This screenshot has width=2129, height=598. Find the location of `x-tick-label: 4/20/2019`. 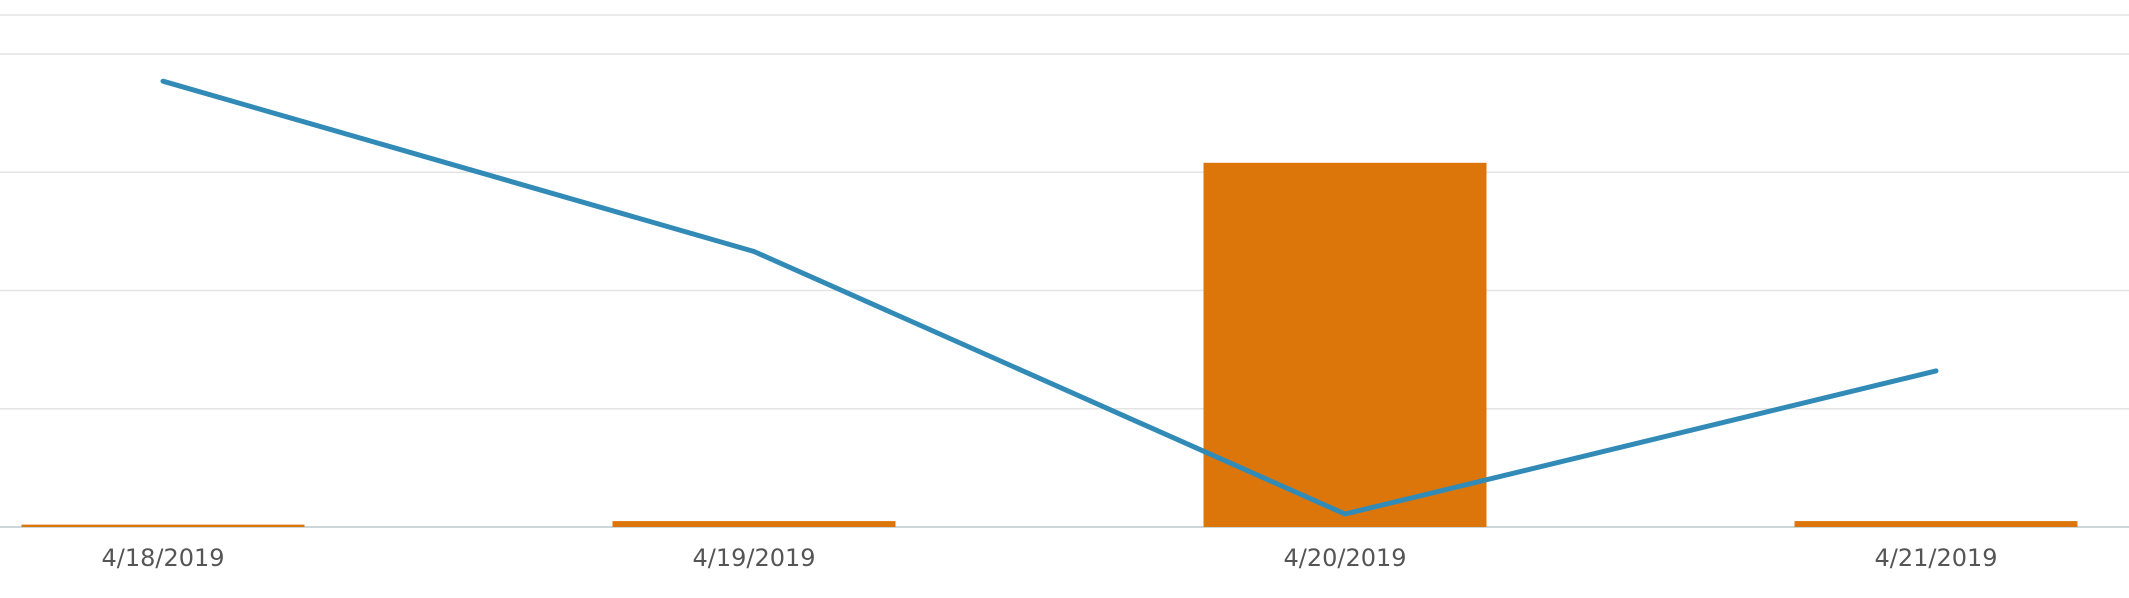

x-tick-label: 4/20/2019 is located at coordinates (1344, 558).